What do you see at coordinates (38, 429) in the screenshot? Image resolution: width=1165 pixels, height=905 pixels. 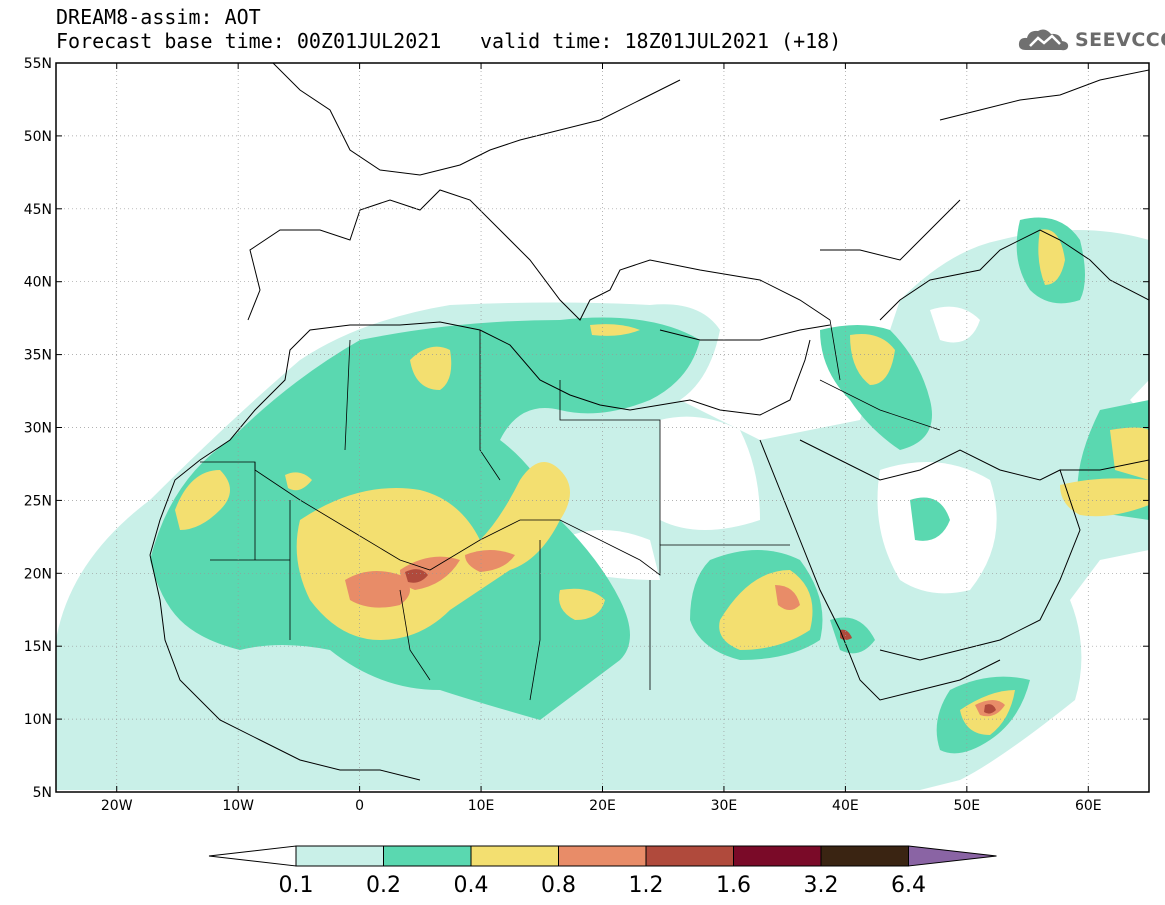 I see `lat-tick-label: 30N` at bounding box center [38, 429].